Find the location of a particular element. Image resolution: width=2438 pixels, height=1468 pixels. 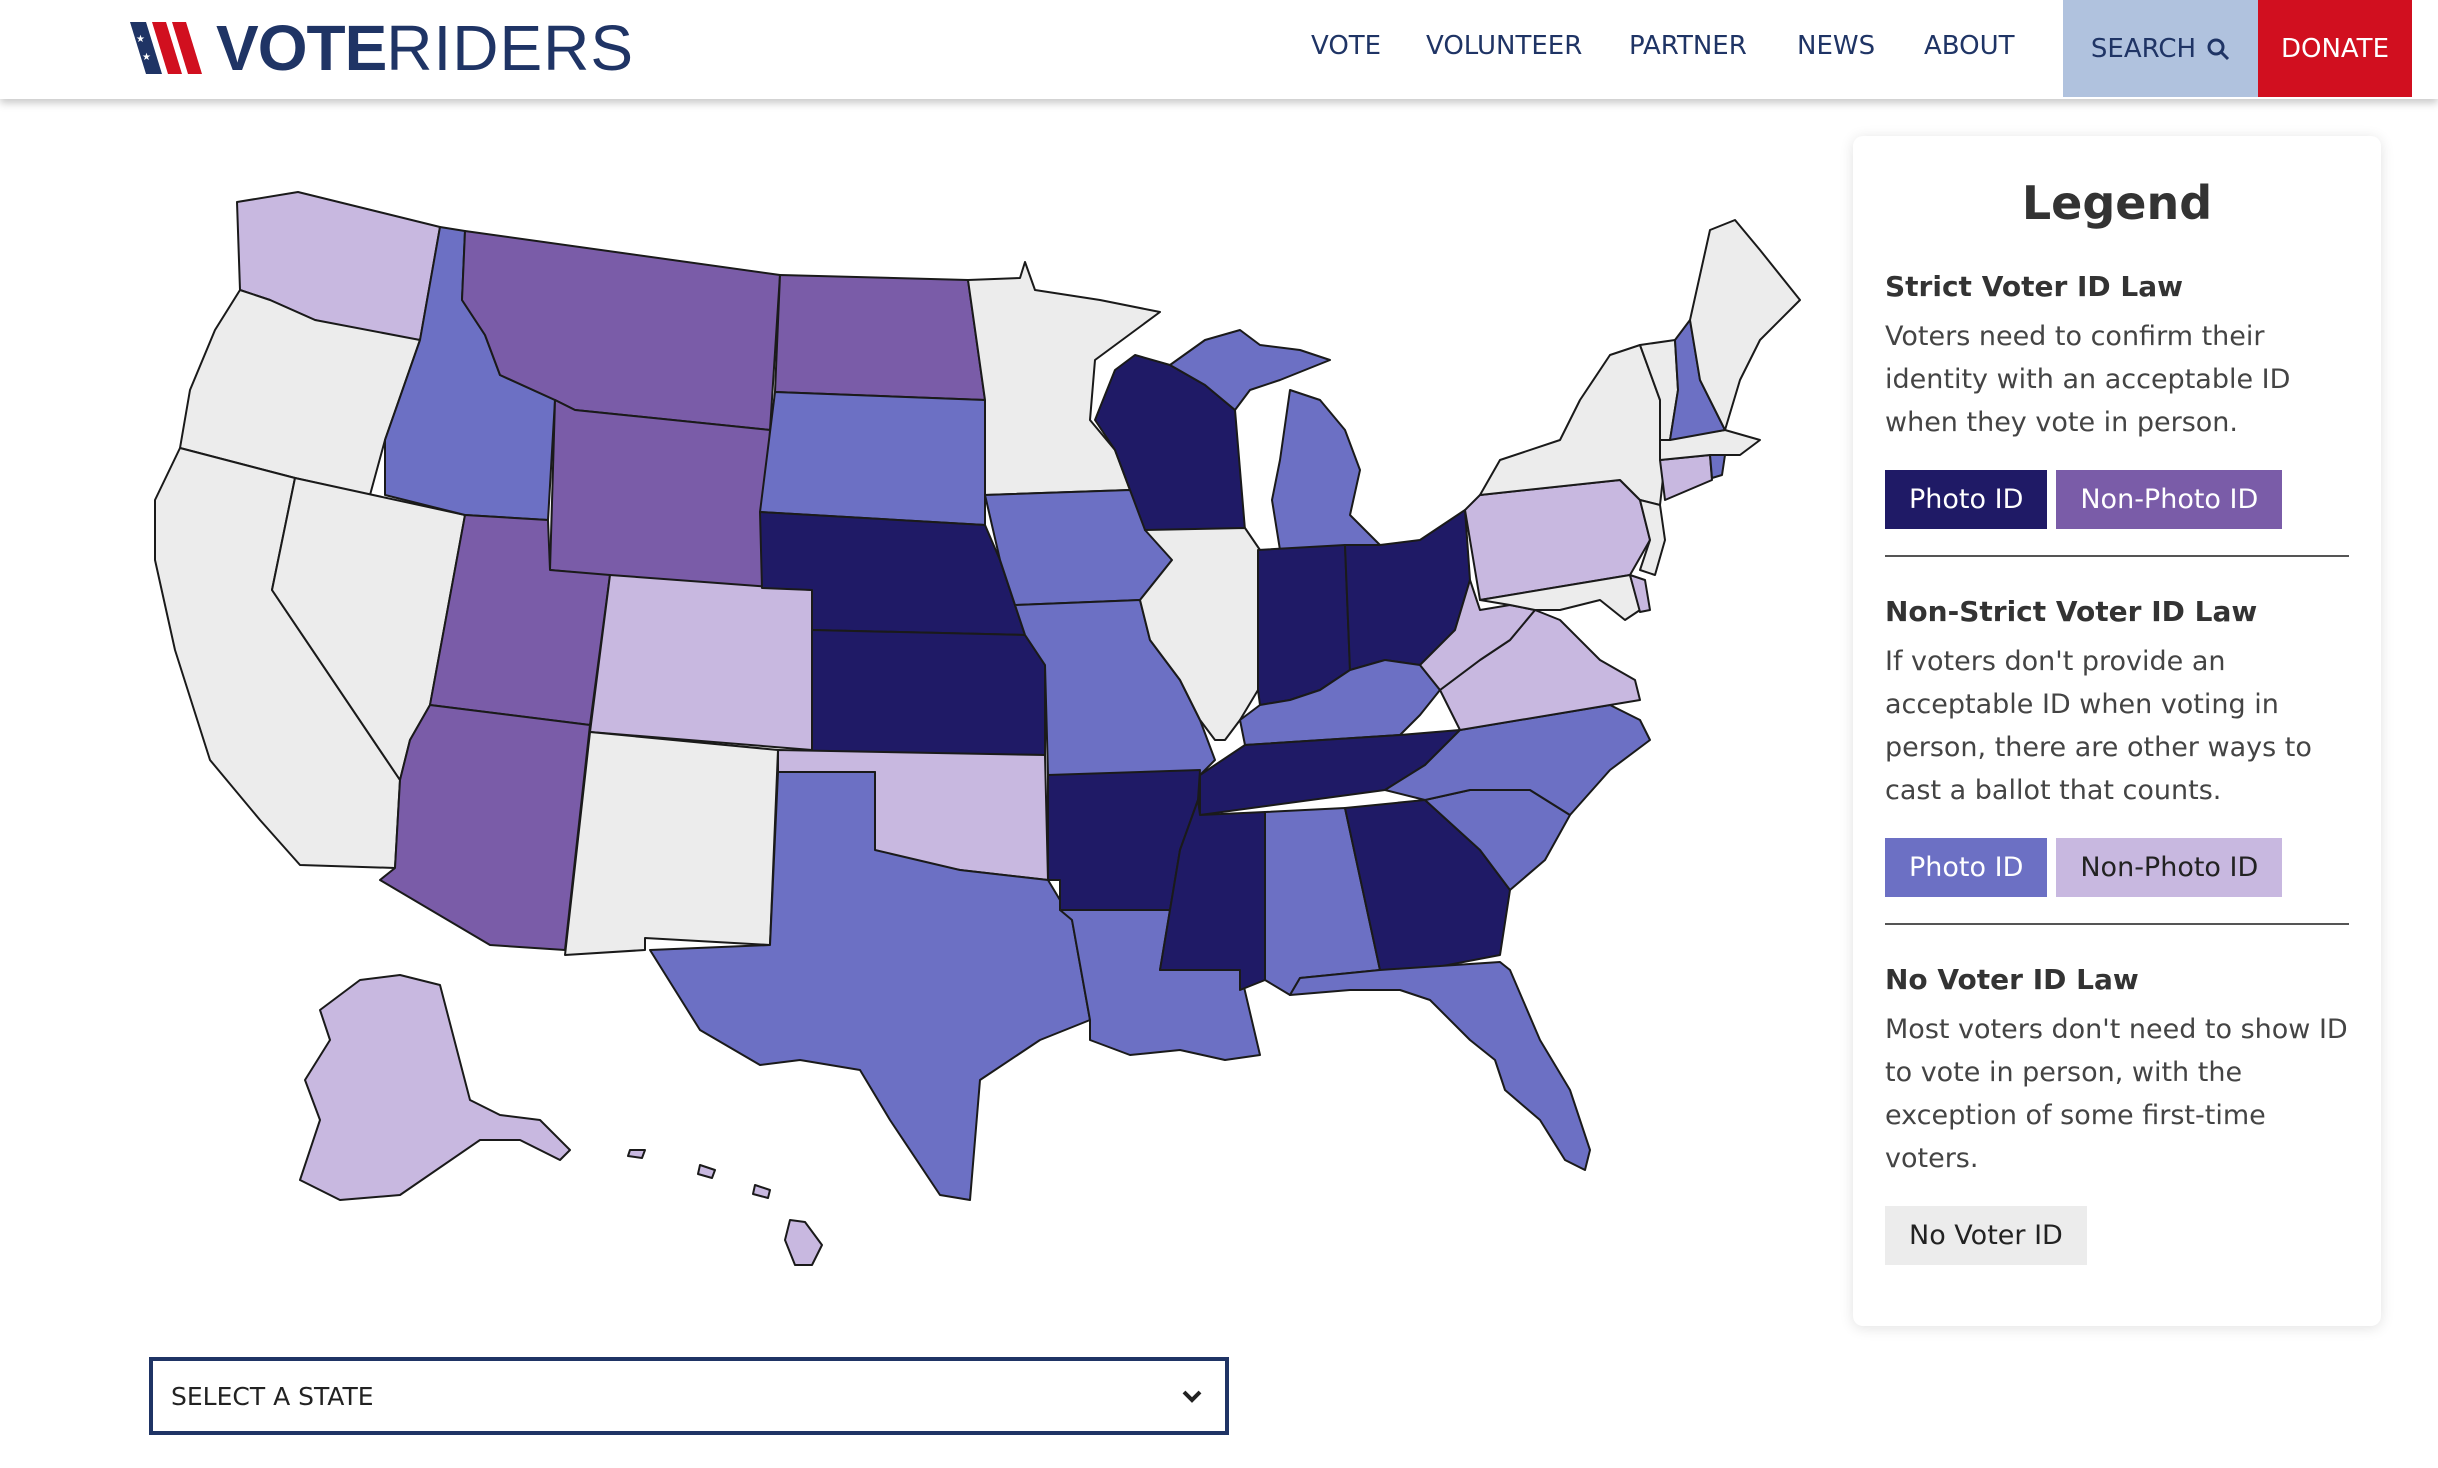

state-ct is located at coordinates (1686, 477).